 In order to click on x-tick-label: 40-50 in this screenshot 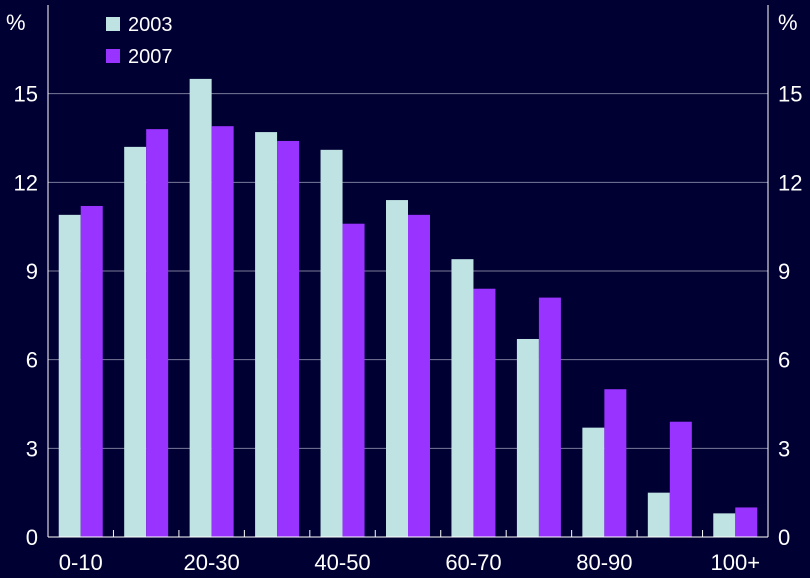, I will do `click(342, 562)`.